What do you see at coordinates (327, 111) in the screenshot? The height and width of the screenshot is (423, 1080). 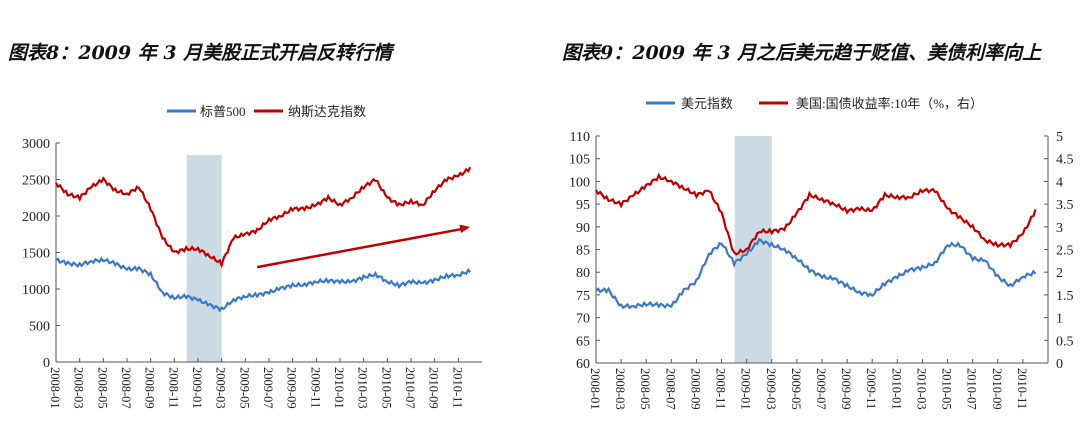 I see `legend-label: 纳斯达克指数` at bounding box center [327, 111].